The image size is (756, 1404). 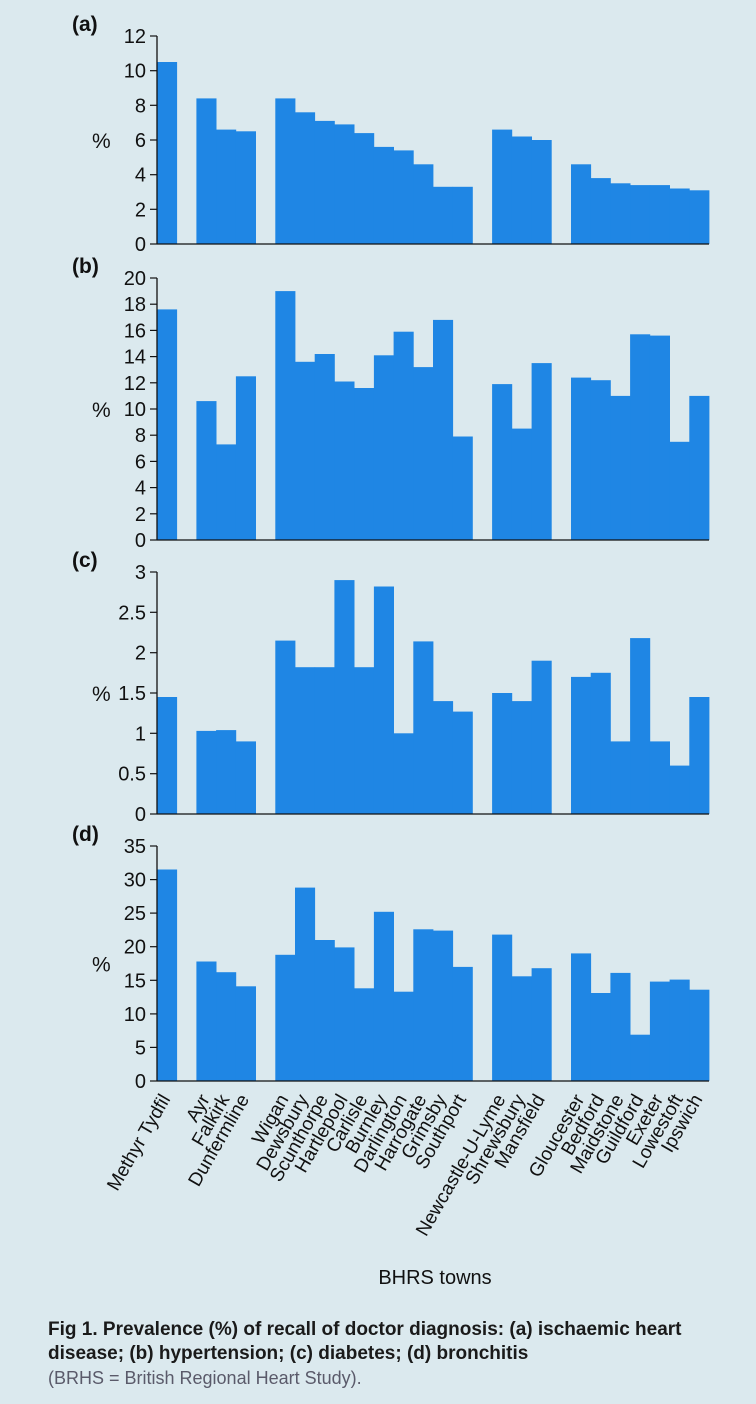 What do you see at coordinates (434, 1278) in the screenshot?
I see `x-axis-title: BHRS towns` at bounding box center [434, 1278].